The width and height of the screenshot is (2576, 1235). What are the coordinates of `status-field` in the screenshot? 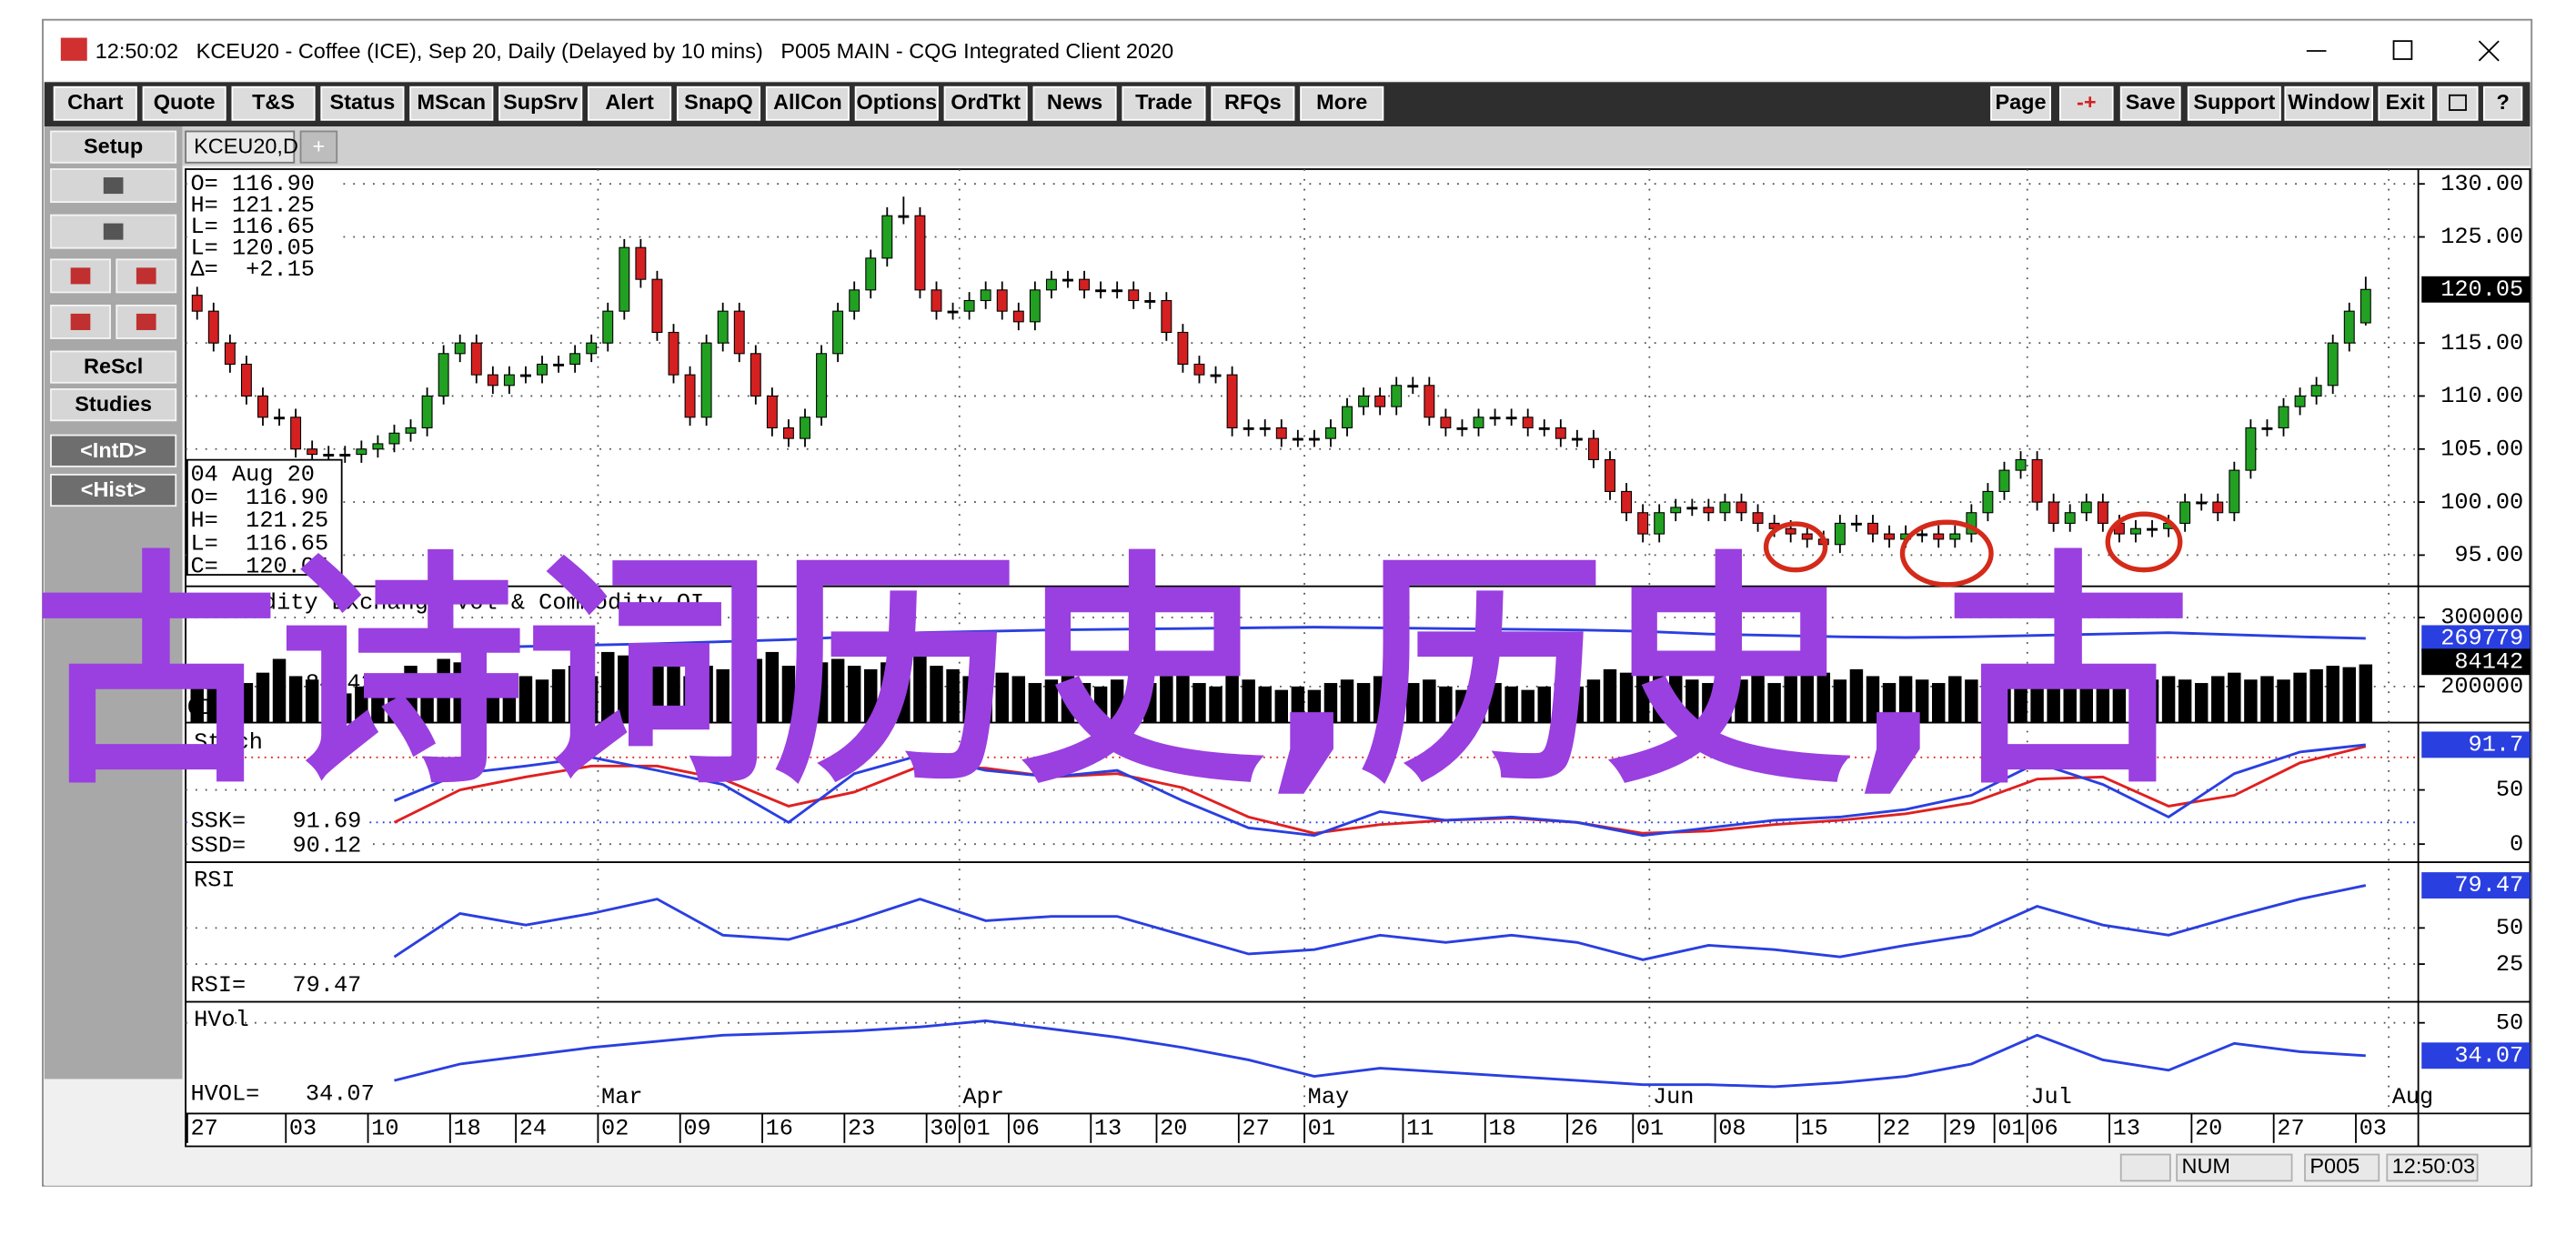 It's located at (2432, 1167).